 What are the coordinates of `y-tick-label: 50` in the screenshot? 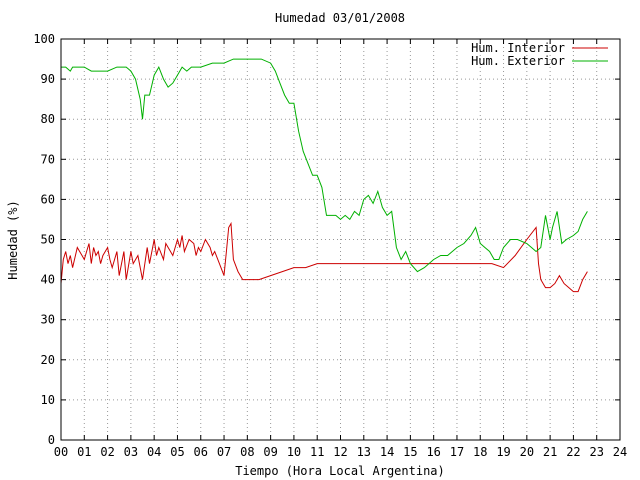 It's located at (48, 240).